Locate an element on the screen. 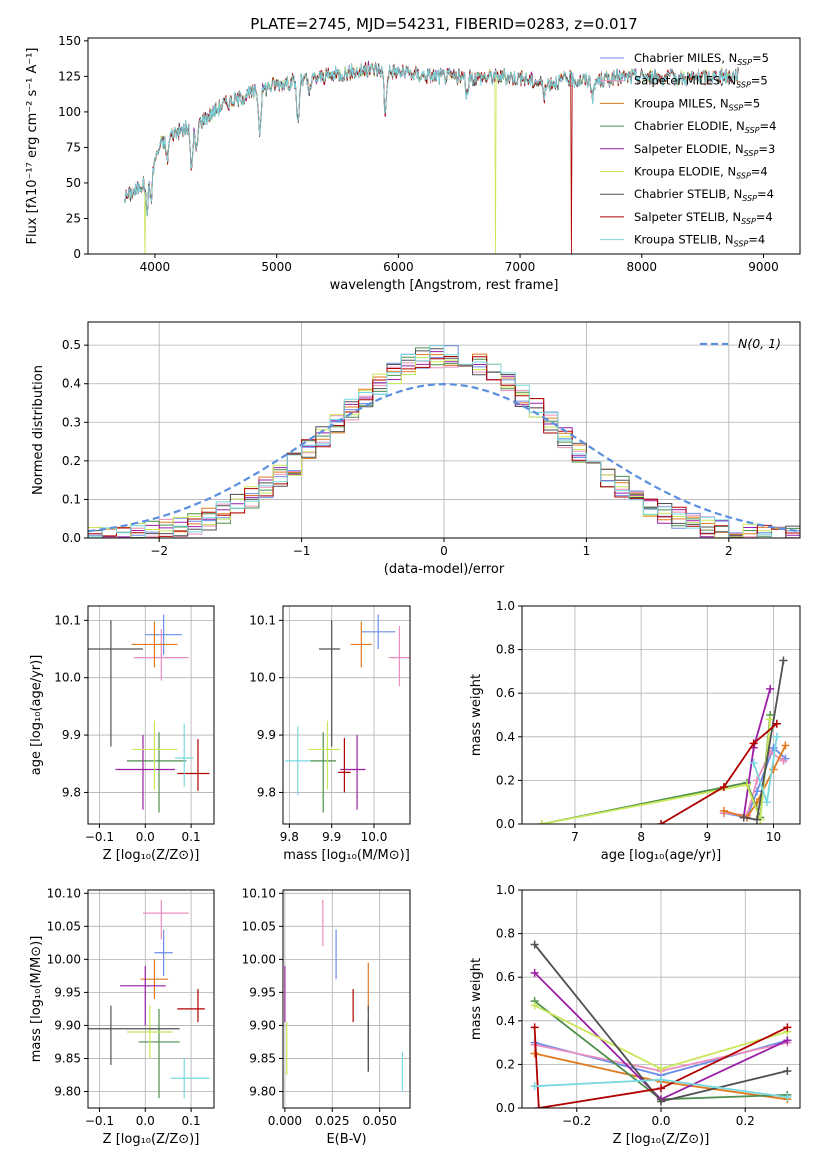 The width and height of the screenshot is (819, 1170). legend-label: Kroupa STELIB, NSSP=4 is located at coordinates (699, 241).